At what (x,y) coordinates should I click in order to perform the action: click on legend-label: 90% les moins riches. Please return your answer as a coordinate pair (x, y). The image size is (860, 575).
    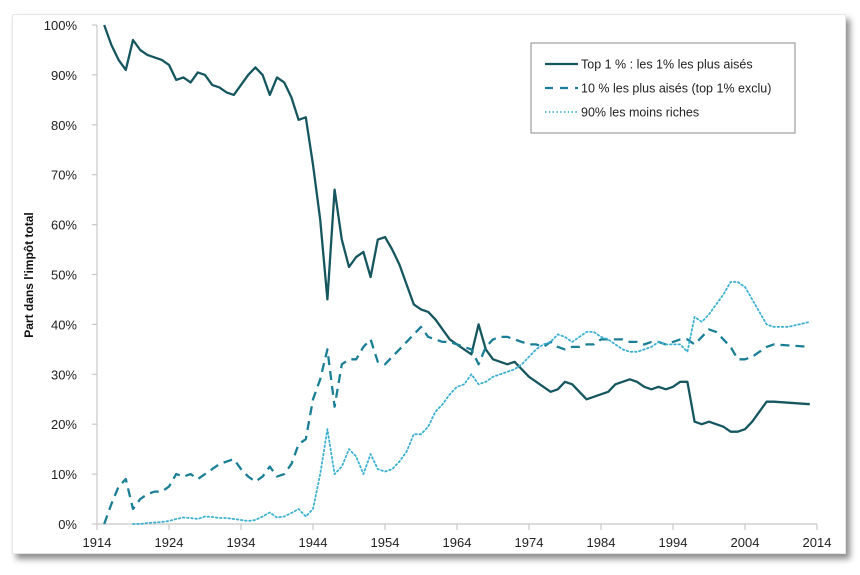
    Looking at the image, I should click on (640, 113).